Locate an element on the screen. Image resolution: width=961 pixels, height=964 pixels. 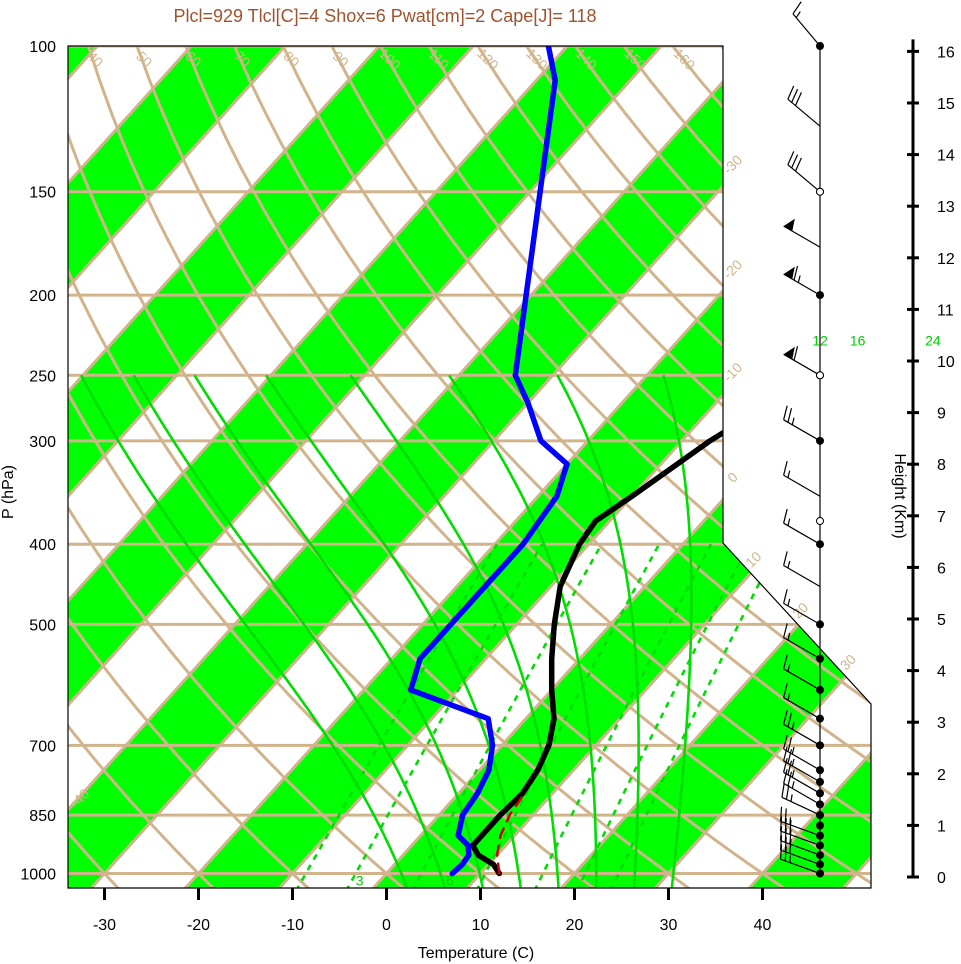
pressure-tick-label: 100 is located at coordinates (42, 47).